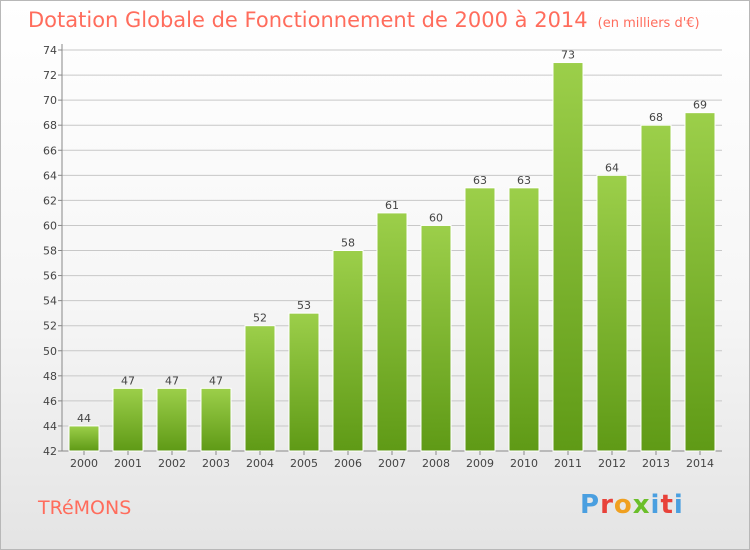  I want to click on y-tick-label: 74, so click(50, 50).